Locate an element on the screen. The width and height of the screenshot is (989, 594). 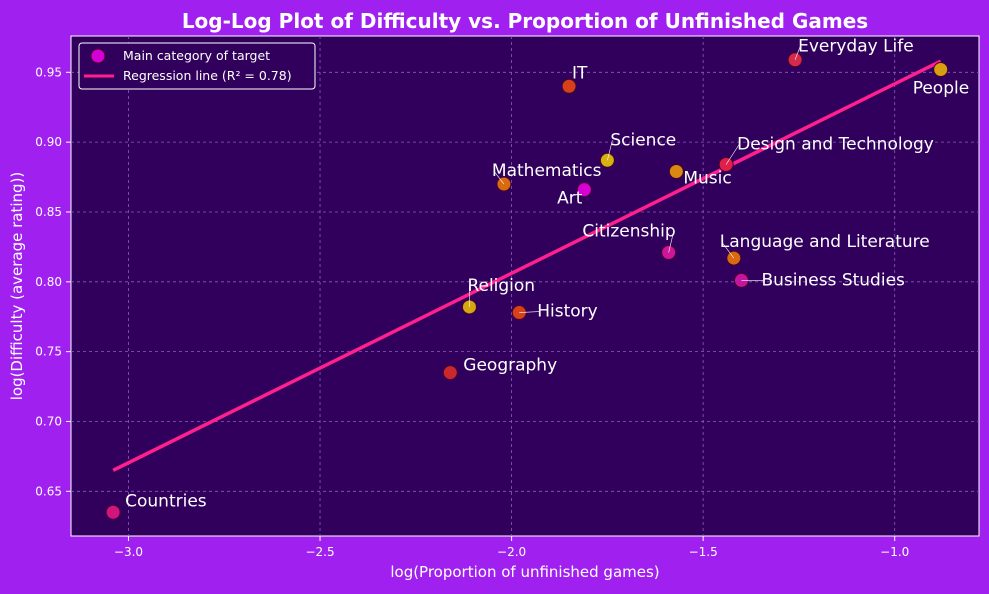
y-tick-label: 0.75 is located at coordinates (48, 352).